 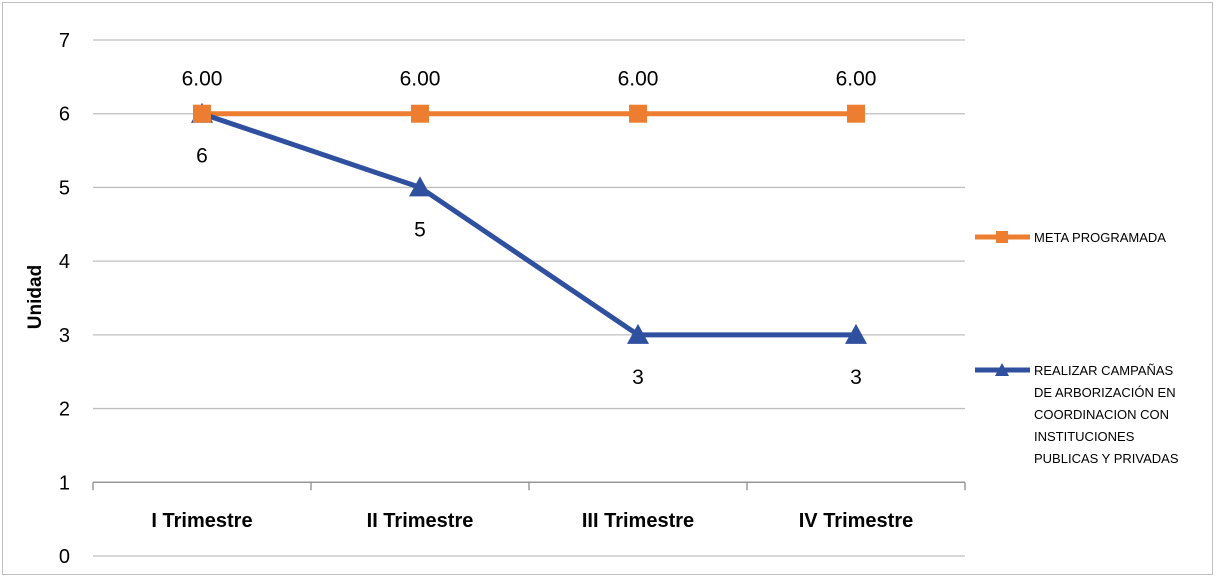 I want to click on legend-label: META PROGRAMADA, so click(x=1100, y=237).